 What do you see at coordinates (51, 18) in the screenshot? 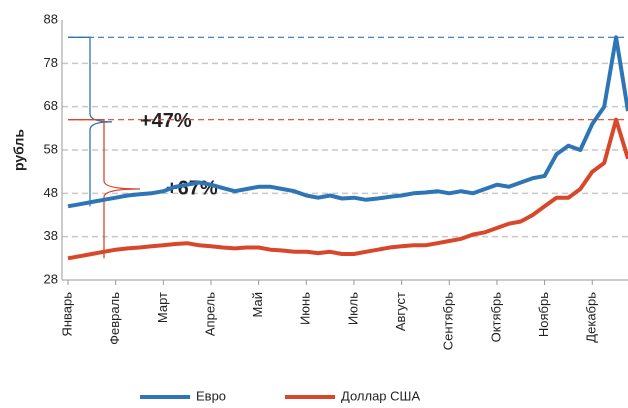
I see `y-tick-label: 88` at bounding box center [51, 18].